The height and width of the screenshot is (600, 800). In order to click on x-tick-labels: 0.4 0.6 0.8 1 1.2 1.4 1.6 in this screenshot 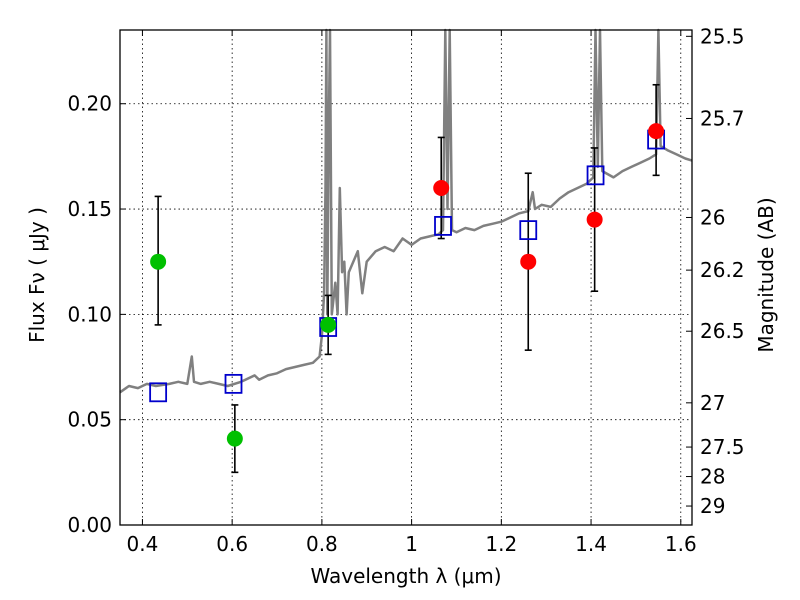, I will do `click(412, 544)`.